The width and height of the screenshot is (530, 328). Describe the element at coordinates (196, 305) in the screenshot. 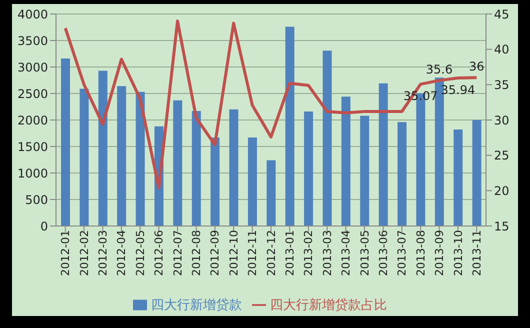

I see `legend-label: 四大行新增贷款` at that location.